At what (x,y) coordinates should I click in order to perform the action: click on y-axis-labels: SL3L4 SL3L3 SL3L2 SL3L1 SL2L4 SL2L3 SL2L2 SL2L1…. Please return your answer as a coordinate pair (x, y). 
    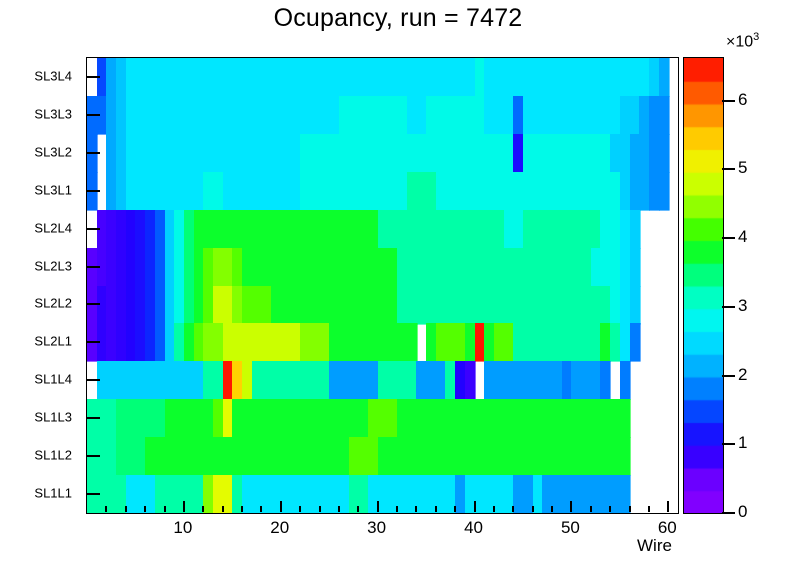
    Looking at the image, I should click on (41, 284).